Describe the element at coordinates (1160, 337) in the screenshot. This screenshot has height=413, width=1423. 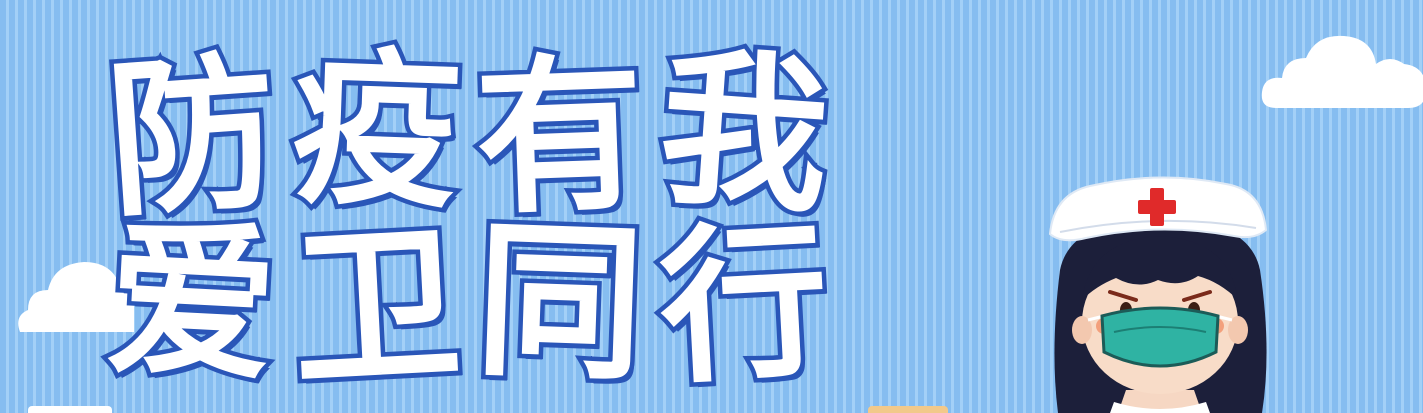
I see `face-mask-icon` at that location.